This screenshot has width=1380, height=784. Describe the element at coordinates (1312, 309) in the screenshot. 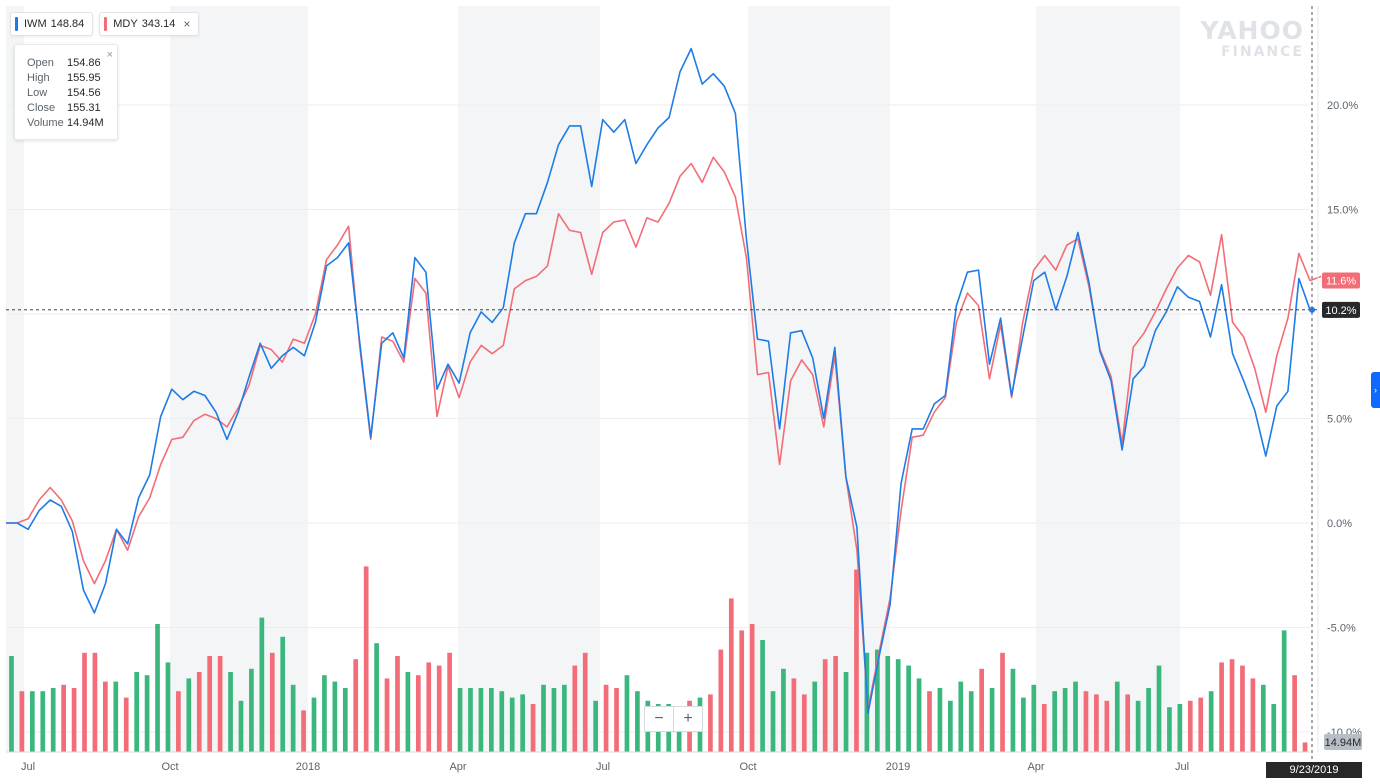

I see `crosshair-dot` at that location.